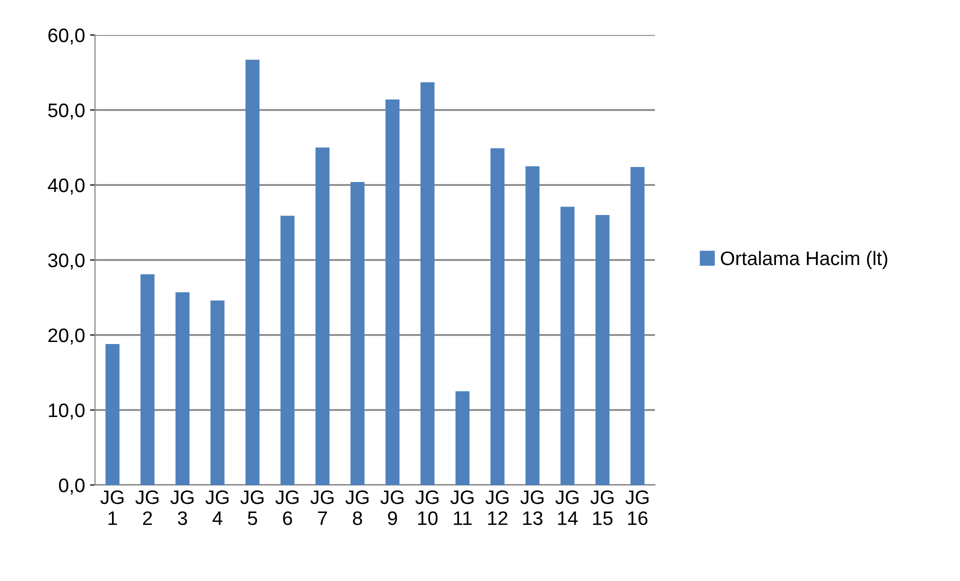 Image resolution: width=960 pixels, height=581 pixels. What do you see at coordinates (804, 260) in the screenshot?
I see `legend-label: Ortalama Hacim (lt)` at bounding box center [804, 260].